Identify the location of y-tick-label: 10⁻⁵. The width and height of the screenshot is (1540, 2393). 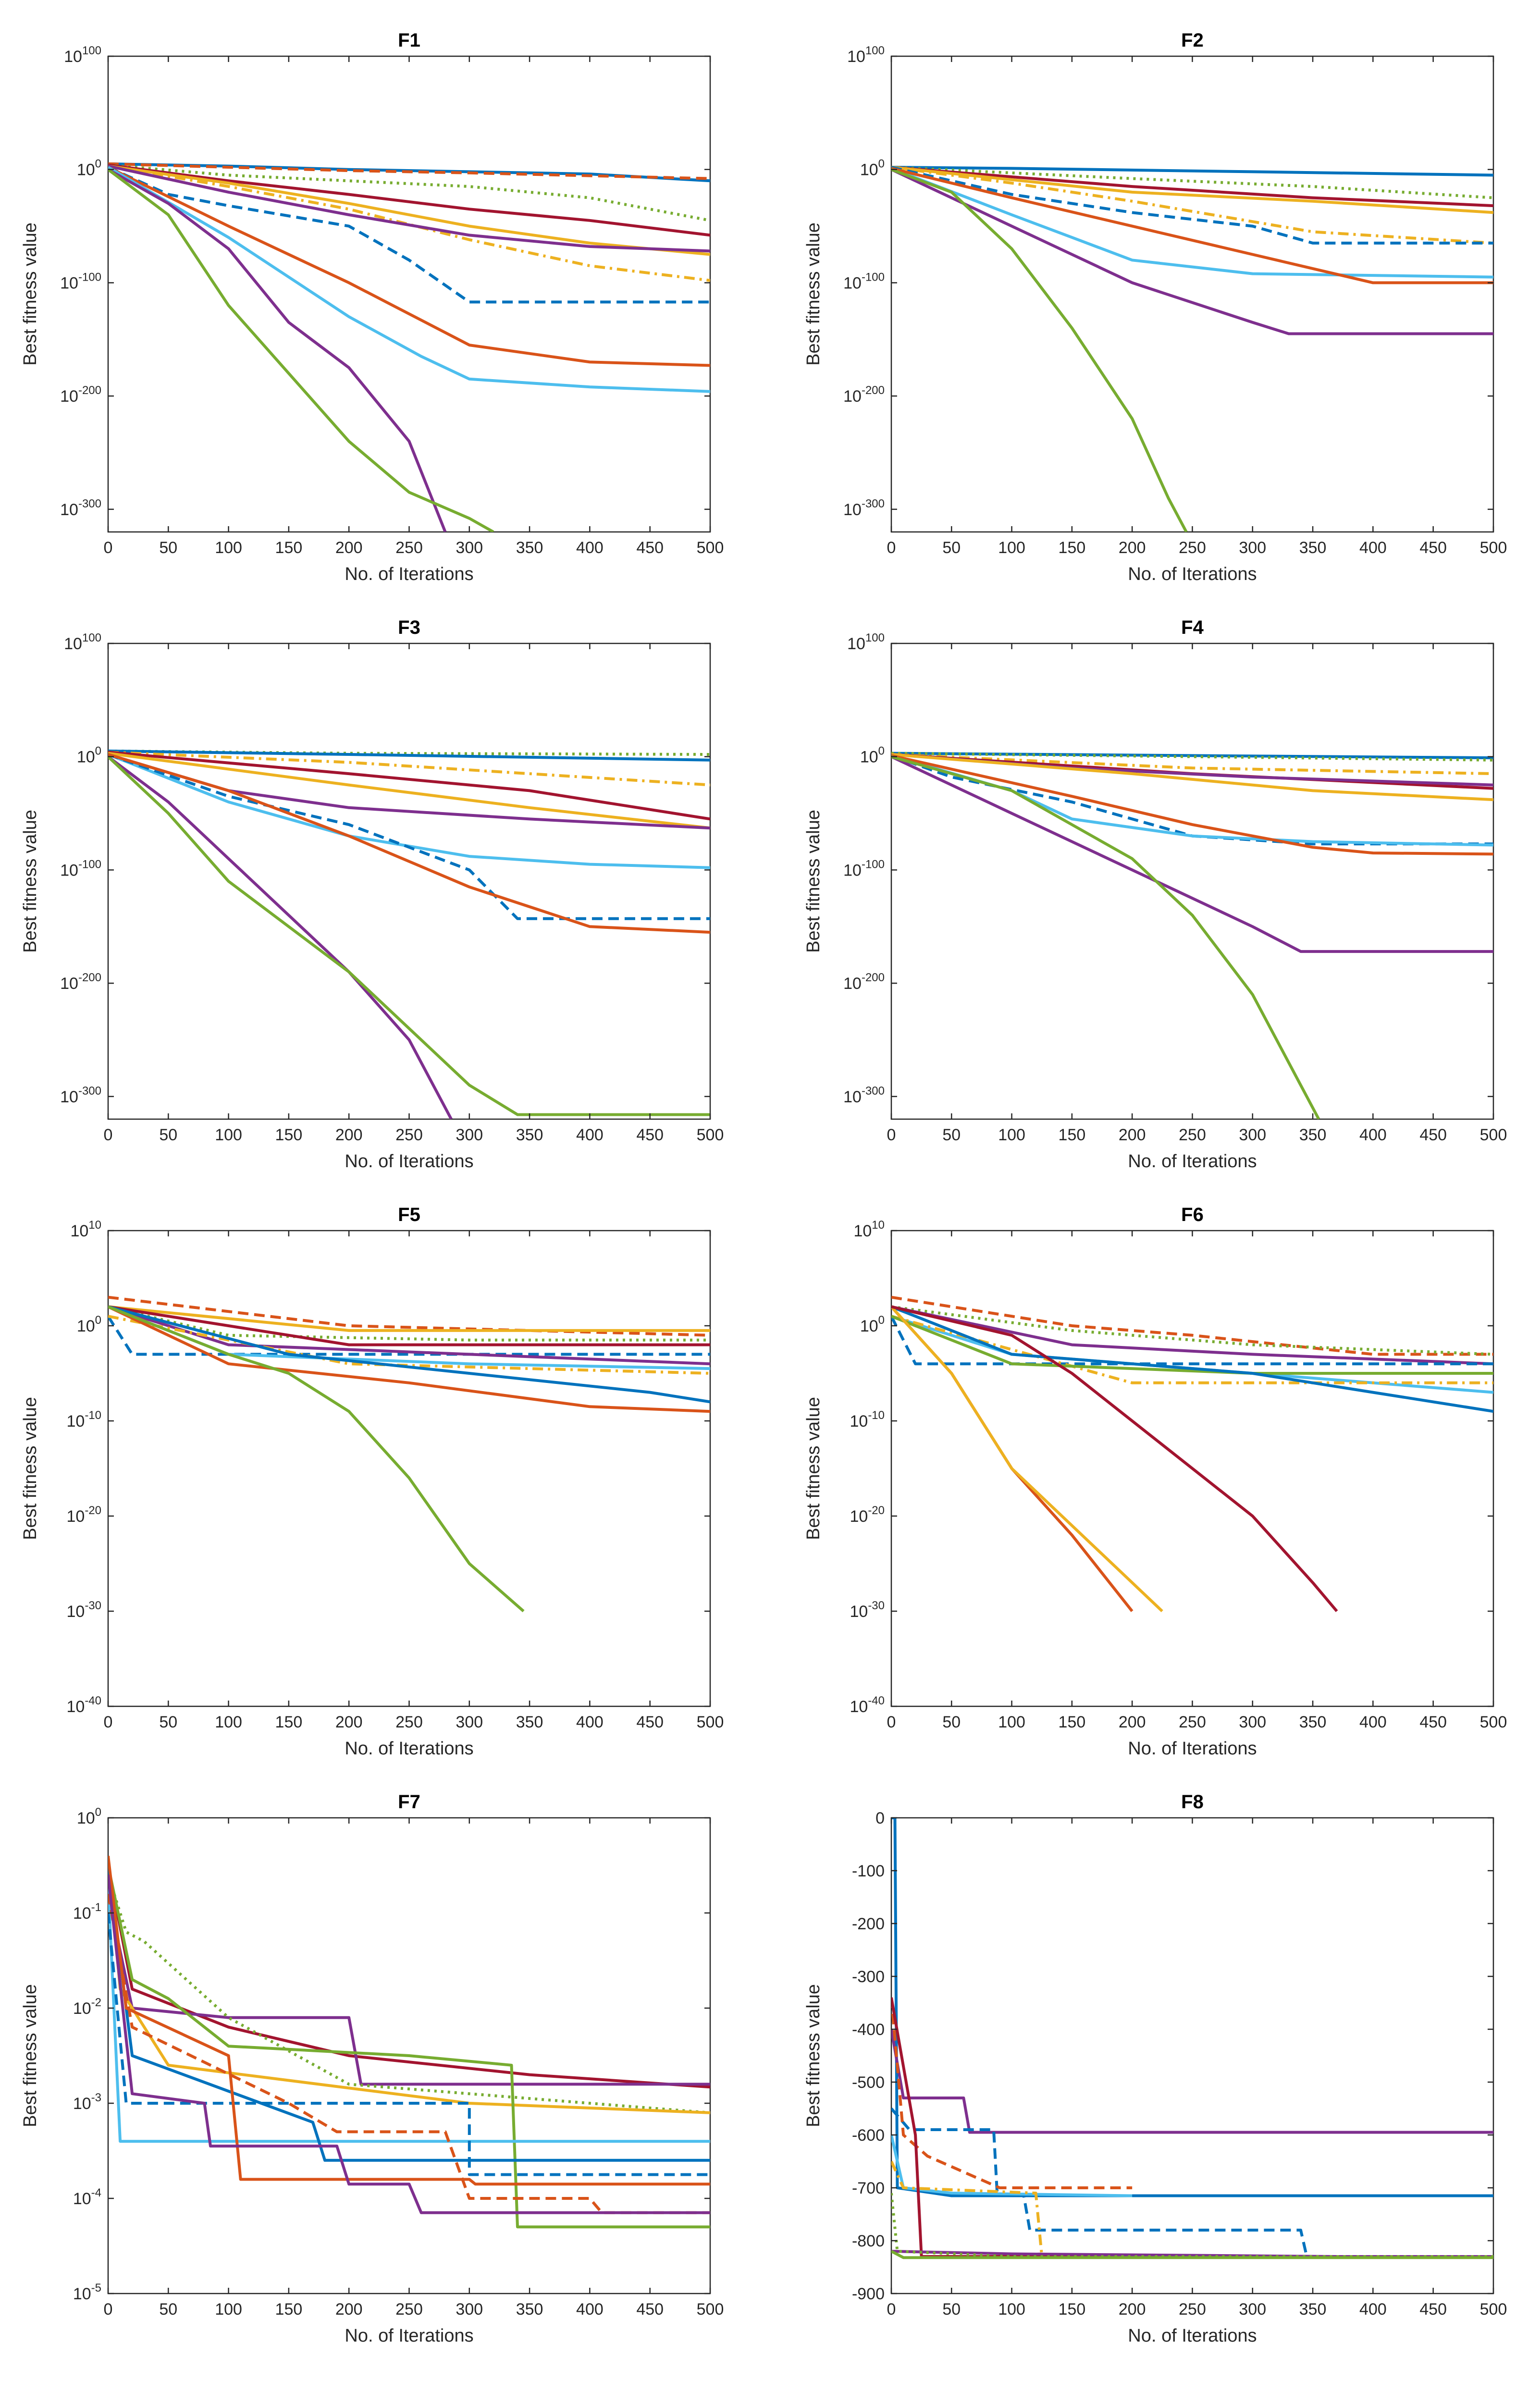
(87, 2292).